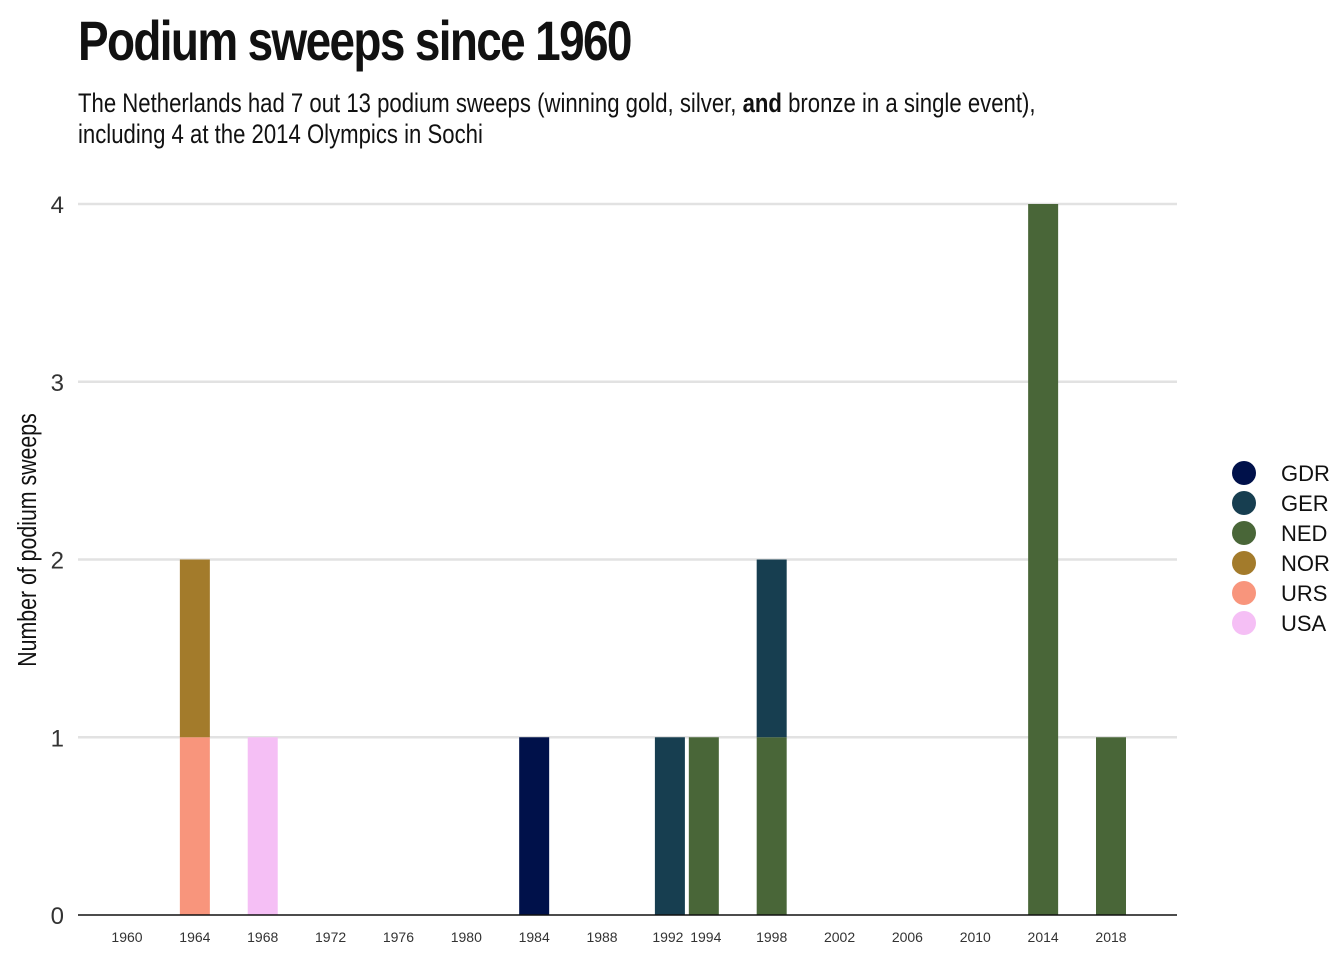 This screenshot has width=1344, height=960. What do you see at coordinates (669, 826) in the screenshot?
I see `bar-ger-1992` at bounding box center [669, 826].